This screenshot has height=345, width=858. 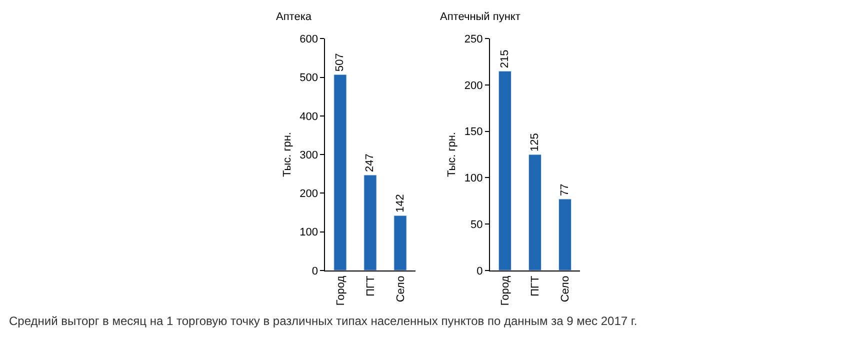 I want to click on data-label: 215, so click(x=504, y=59).